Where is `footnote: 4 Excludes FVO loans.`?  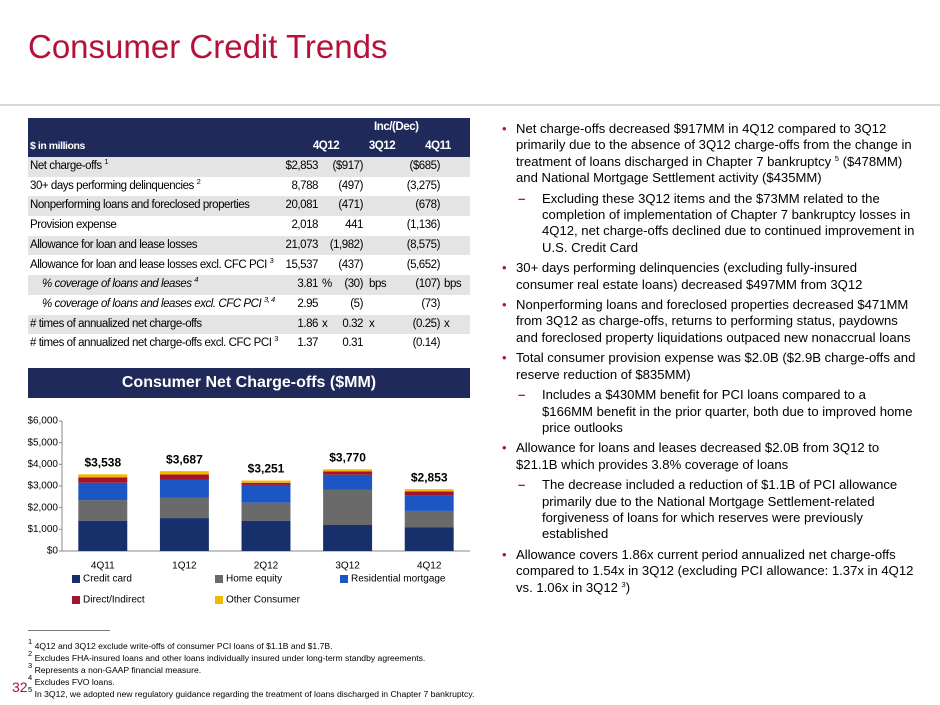
footnote: 4 Excludes FVO loans. is located at coordinates (251, 681).